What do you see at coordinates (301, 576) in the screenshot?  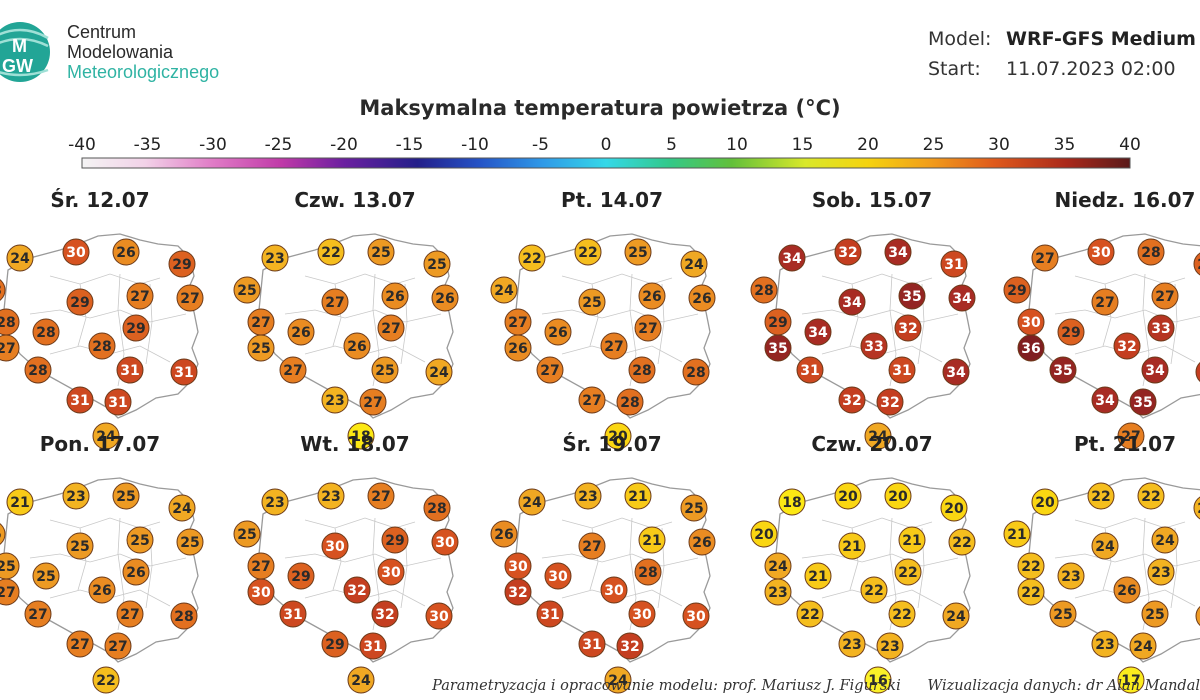 I see `temperature-bubble: 29` at bounding box center [301, 576].